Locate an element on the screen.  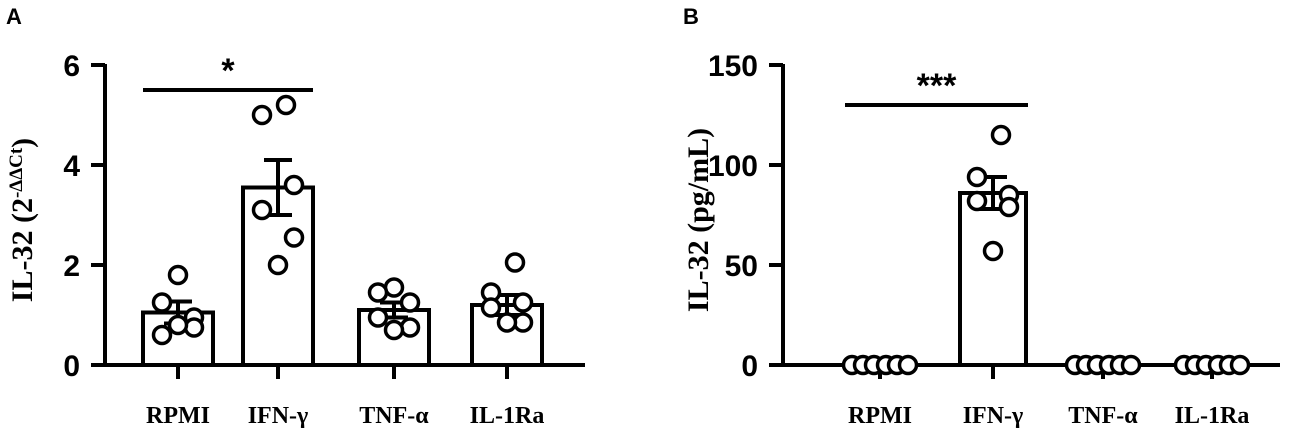
bar-b is located at coordinates (993, 279).